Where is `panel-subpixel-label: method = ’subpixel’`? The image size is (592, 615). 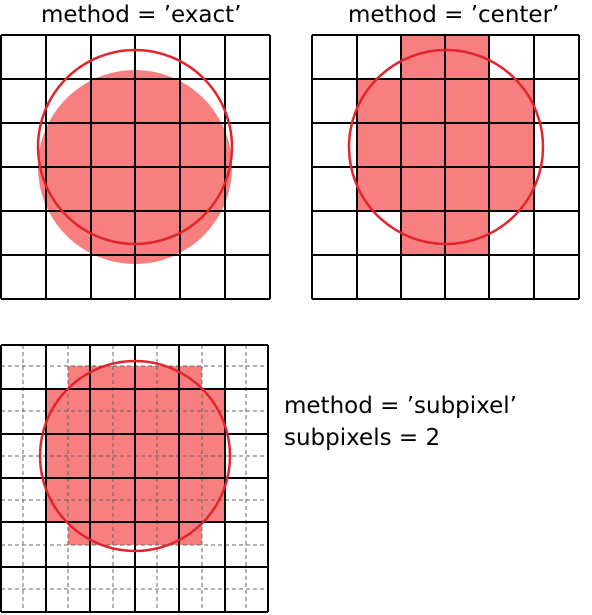 panel-subpixel-label: method = ’subpixel’ is located at coordinates (400, 406).